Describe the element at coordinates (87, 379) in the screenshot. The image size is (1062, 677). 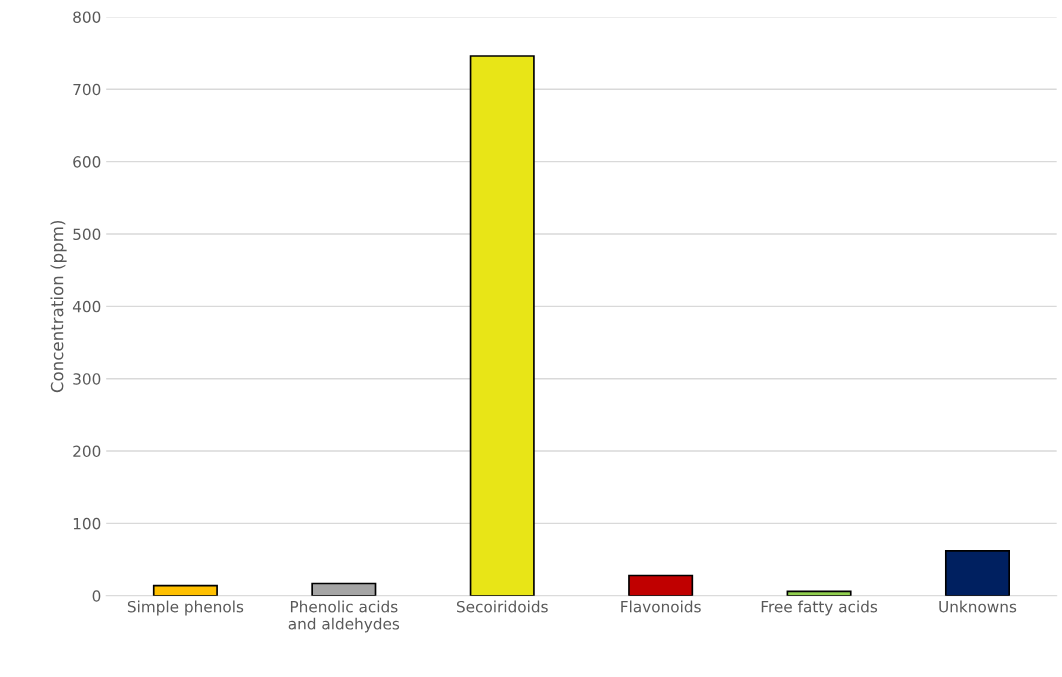
I see `y-tick-label: 300` at that location.